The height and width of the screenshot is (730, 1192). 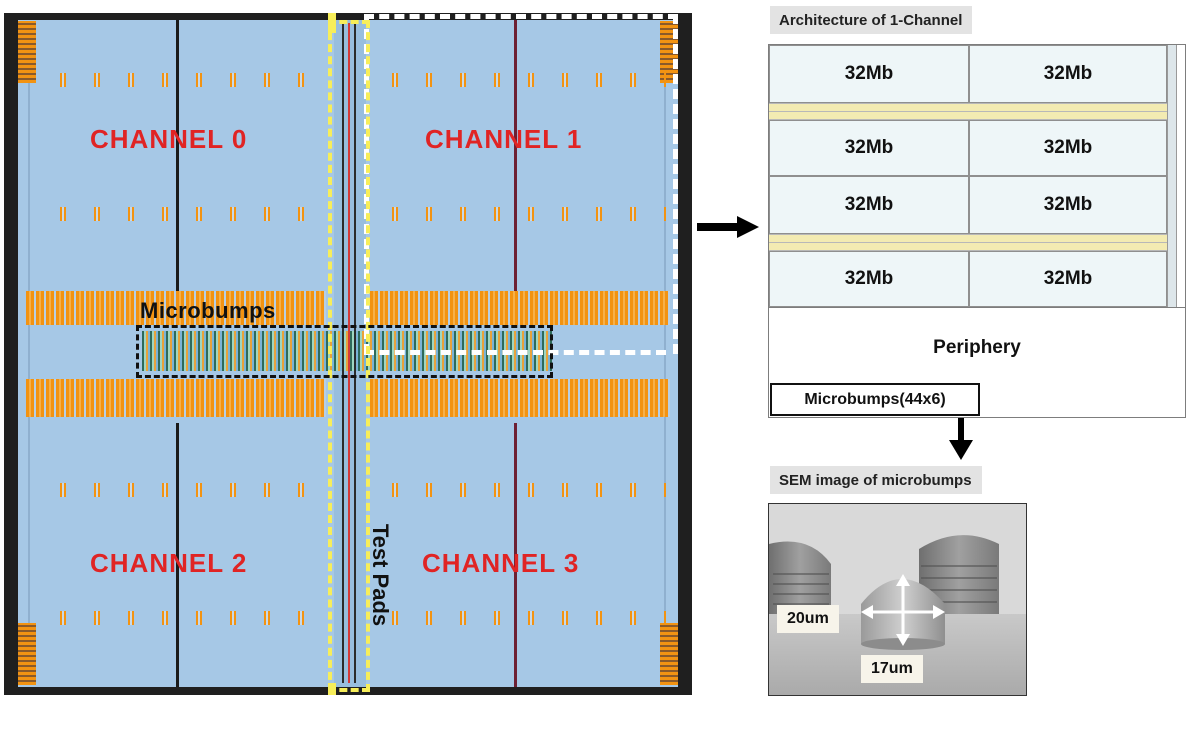 What do you see at coordinates (169, 139) in the screenshot?
I see `channel-0-label: CHANNEL 0` at bounding box center [169, 139].